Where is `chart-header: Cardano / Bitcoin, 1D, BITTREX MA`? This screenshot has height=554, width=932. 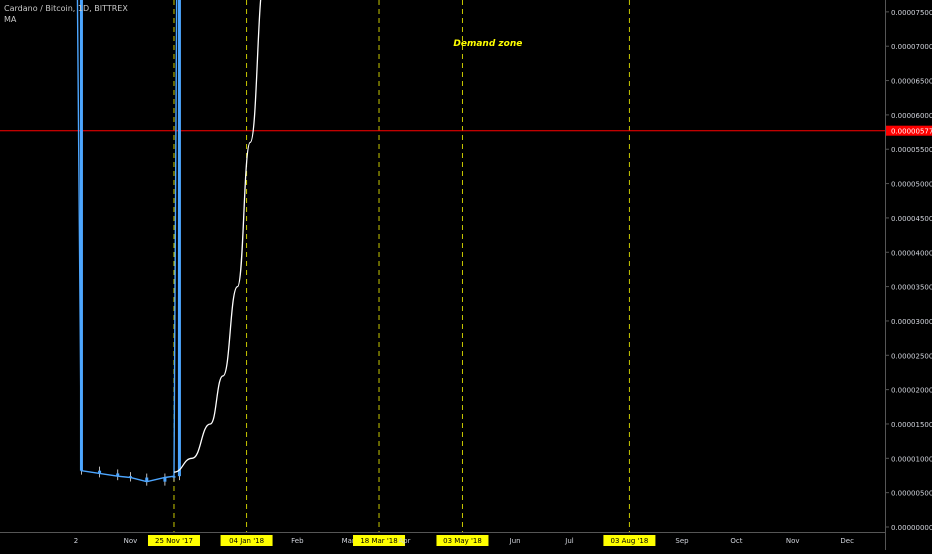
chart-header: Cardano / Bitcoin, 1D, BITTREX MA is located at coordinates (66, 14).